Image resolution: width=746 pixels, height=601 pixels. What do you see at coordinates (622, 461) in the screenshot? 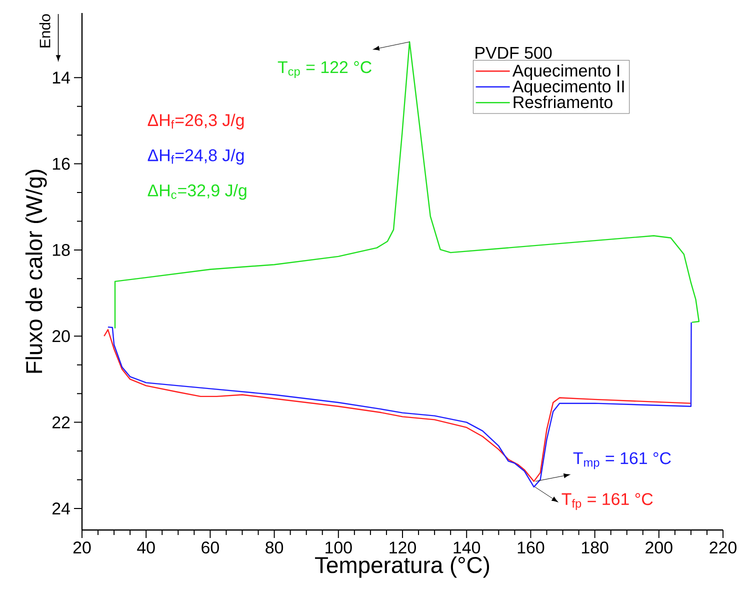
I see `annotation: T$_{mp}$ = 161 °C` at bounding box center [622, 461].